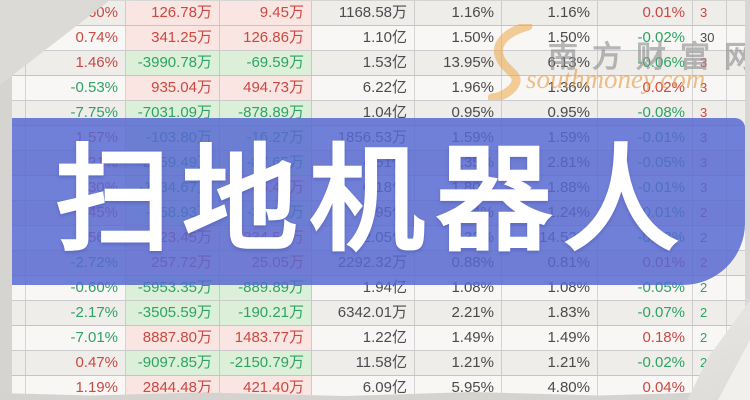  Describe the element at coordinates (76, 113) in the screenshot. I see `cell: -7.75%` at that location.